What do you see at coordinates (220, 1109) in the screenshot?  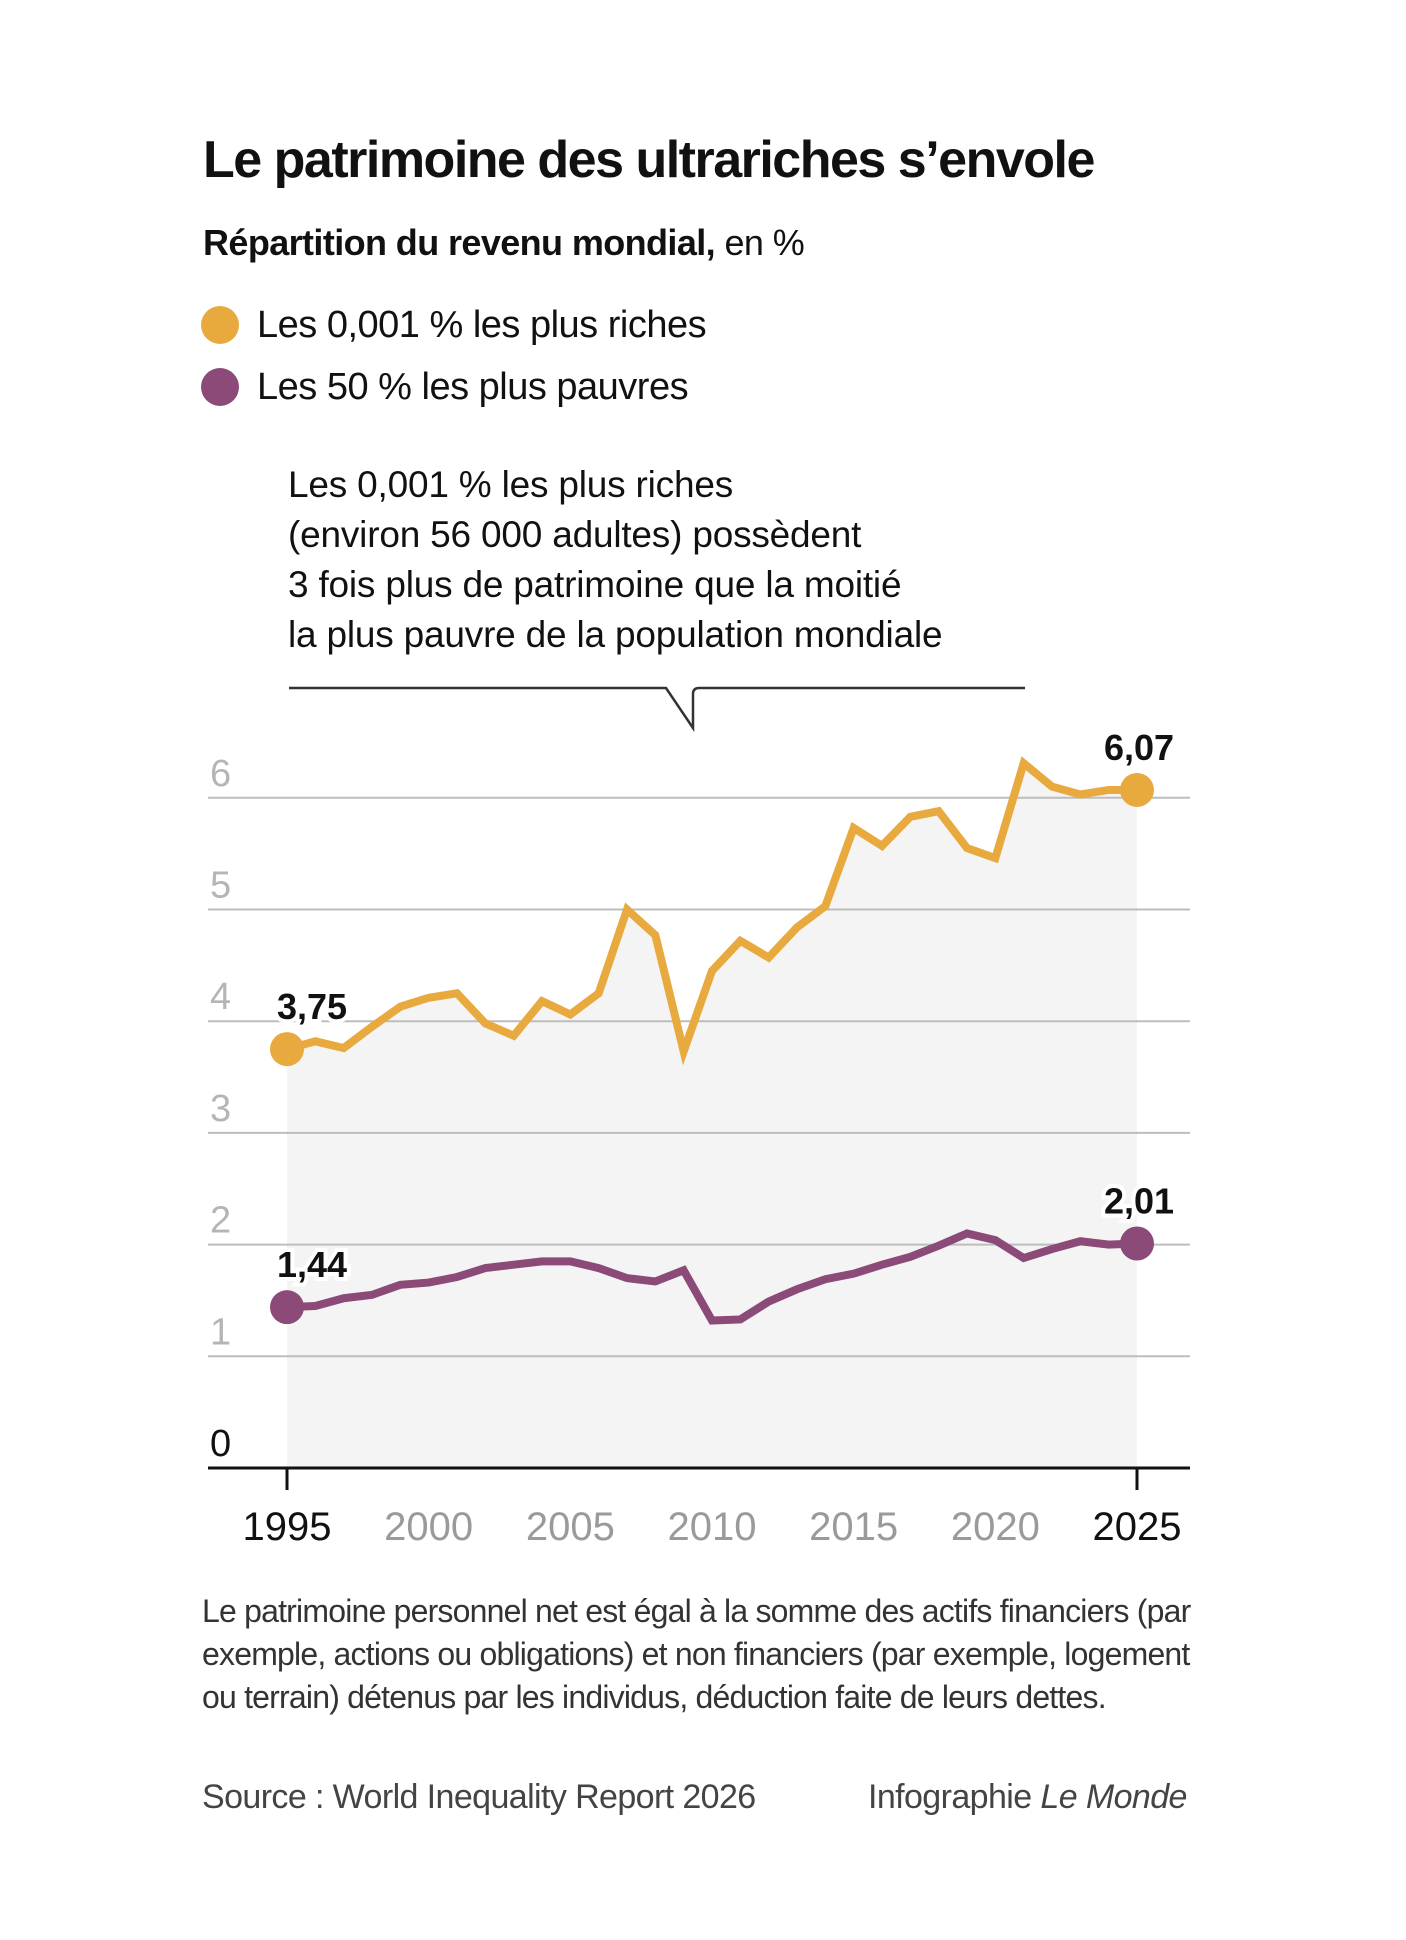 I see `y-tick-label: 3` at bounding box center [220, 1109].